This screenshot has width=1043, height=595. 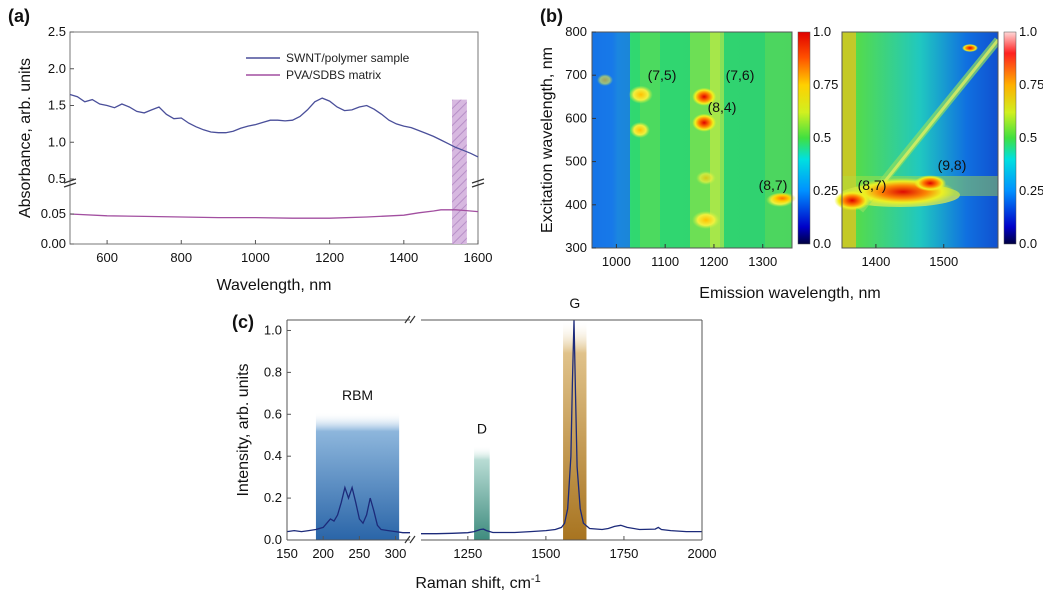 I want to click on legend-label-swnt: SWNT/polymer sample, so click(x=348, y=58).